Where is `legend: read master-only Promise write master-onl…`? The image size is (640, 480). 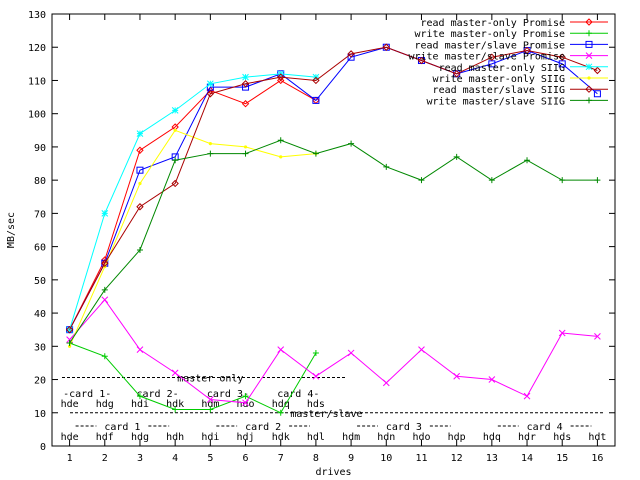
legend: read master-only Promise write master-onl… is located at coordinates (508, 62).